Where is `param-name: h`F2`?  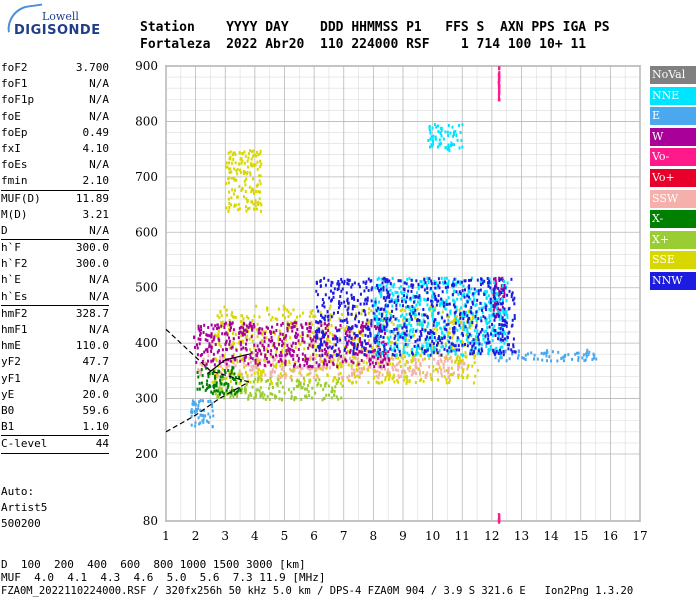
param-name: h`F2 is located at coordinates (14, 264).